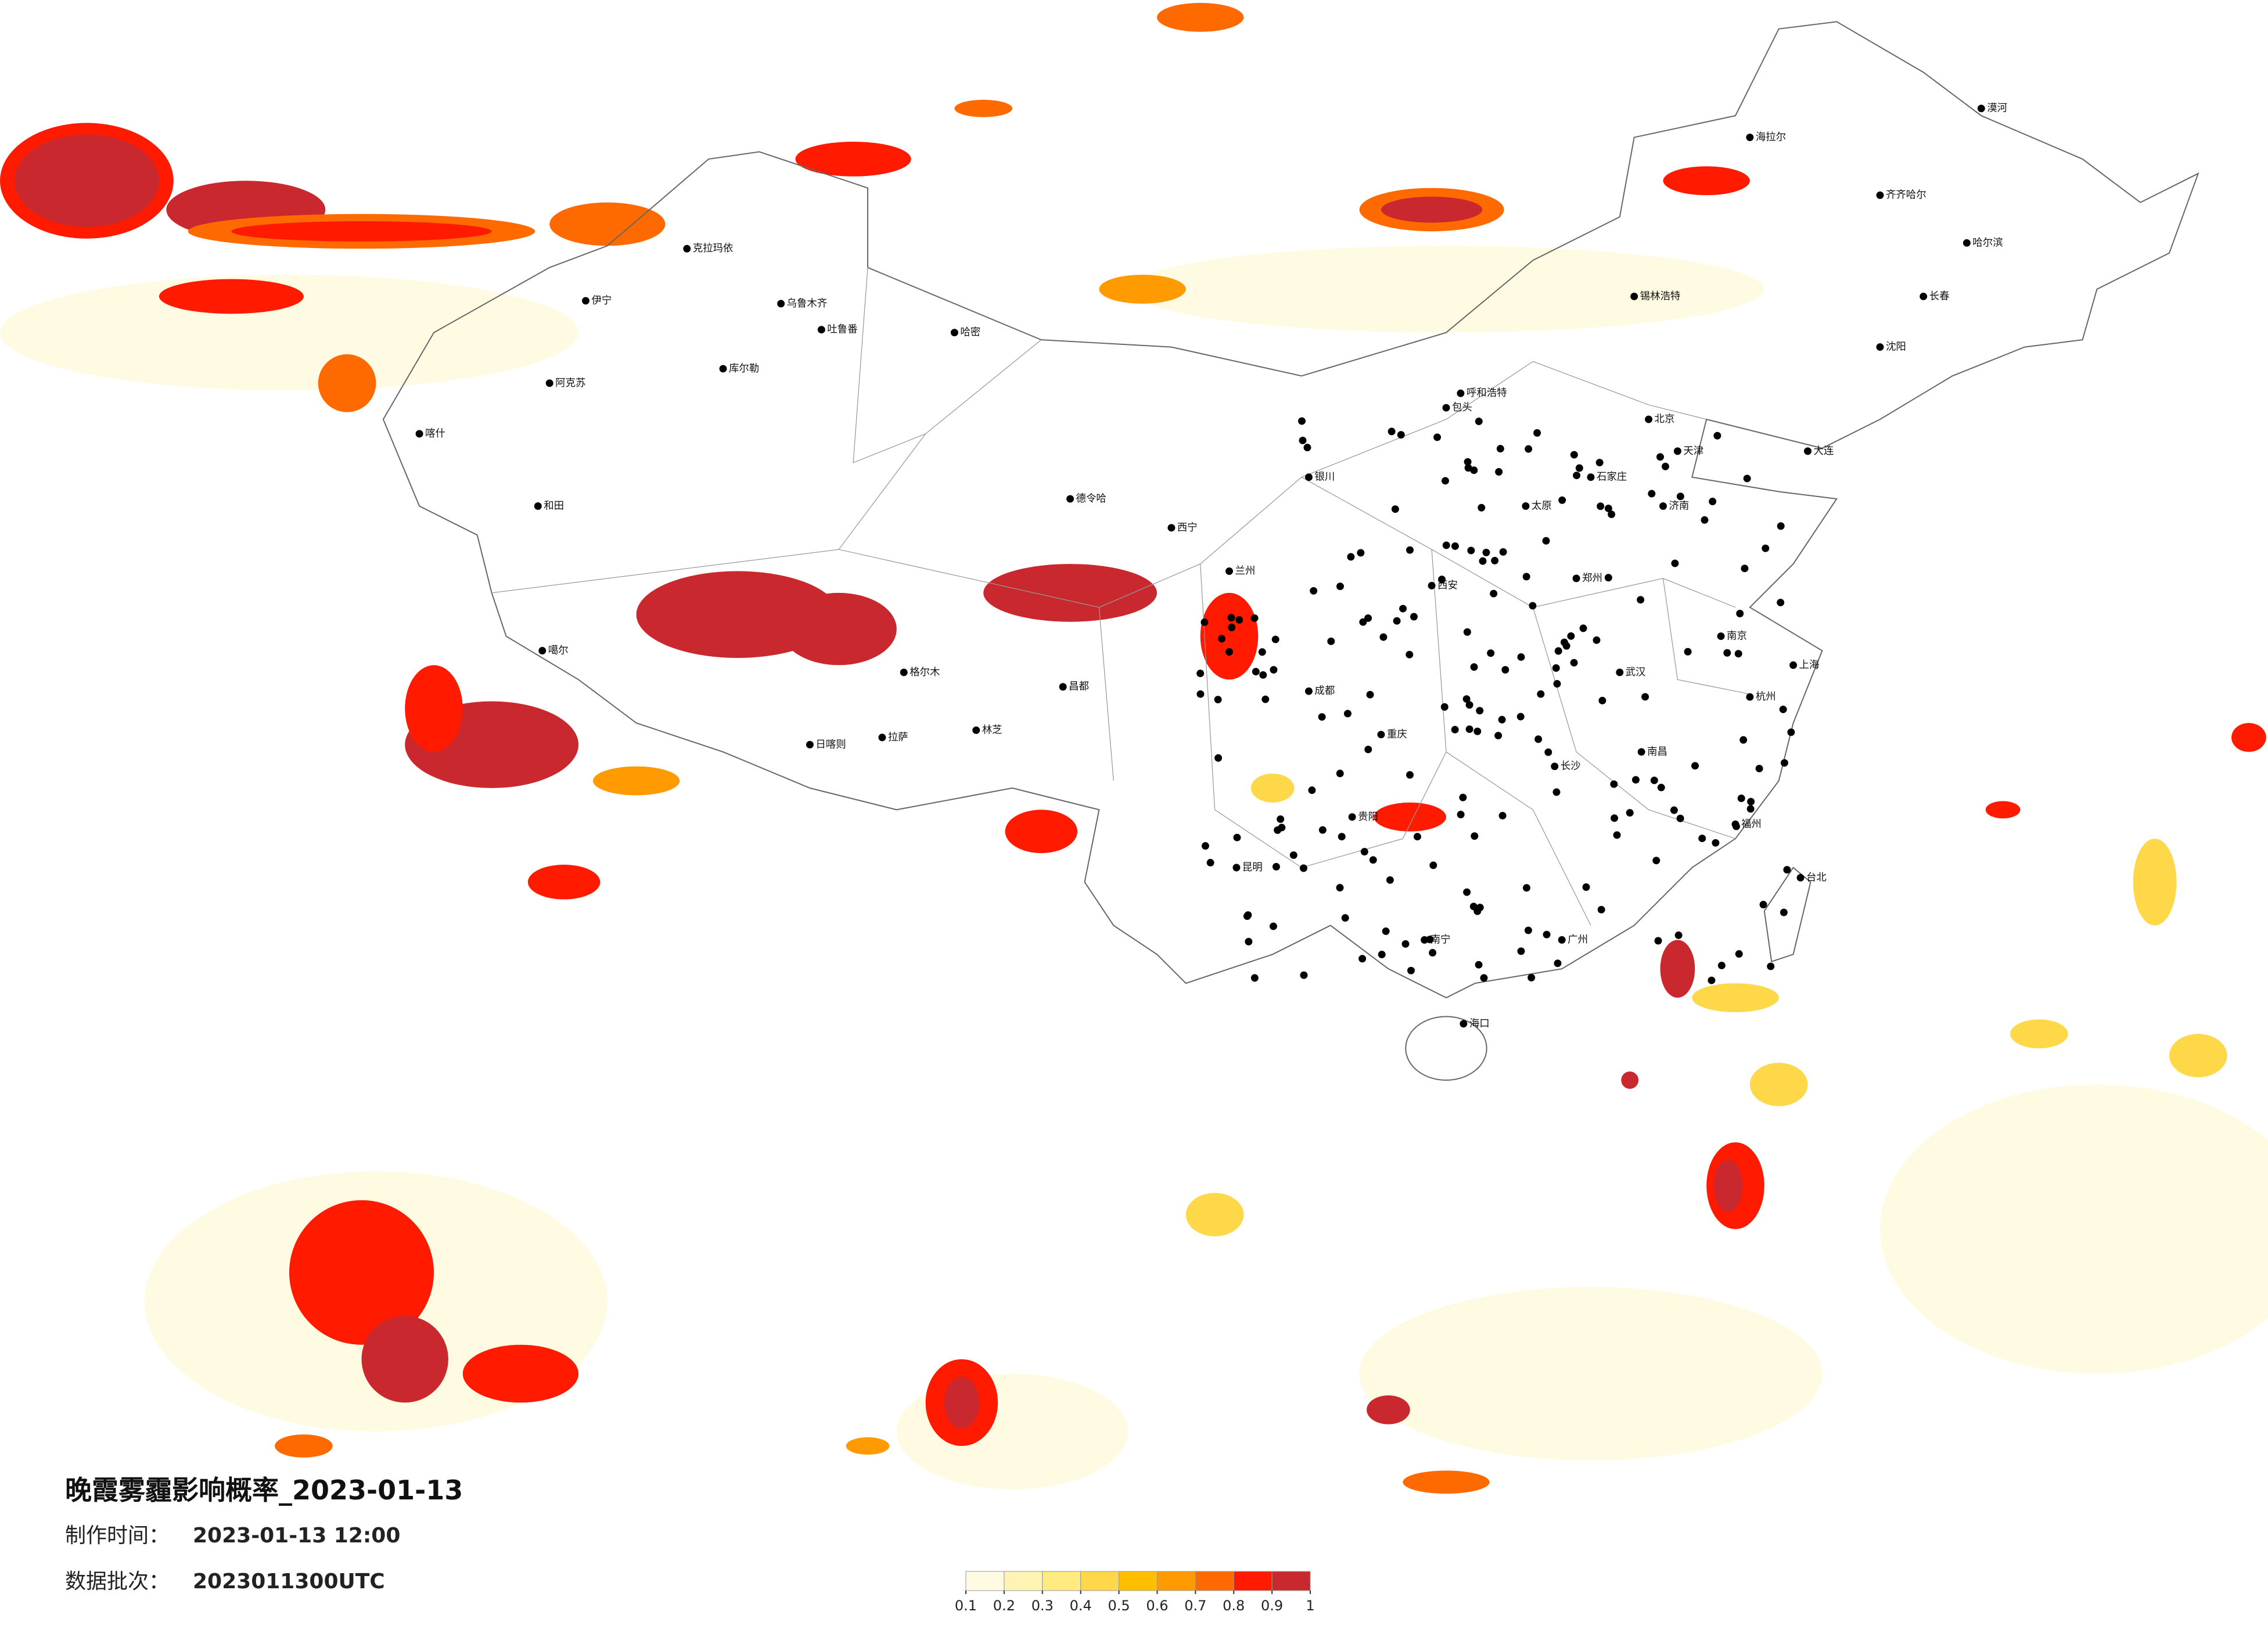 This screenshot has width=2268, height=1626. What do you see at coordinates (1612, 477) in the screenshot?
I see `city-label: 石家庄` at bounding box center [1612, 477].